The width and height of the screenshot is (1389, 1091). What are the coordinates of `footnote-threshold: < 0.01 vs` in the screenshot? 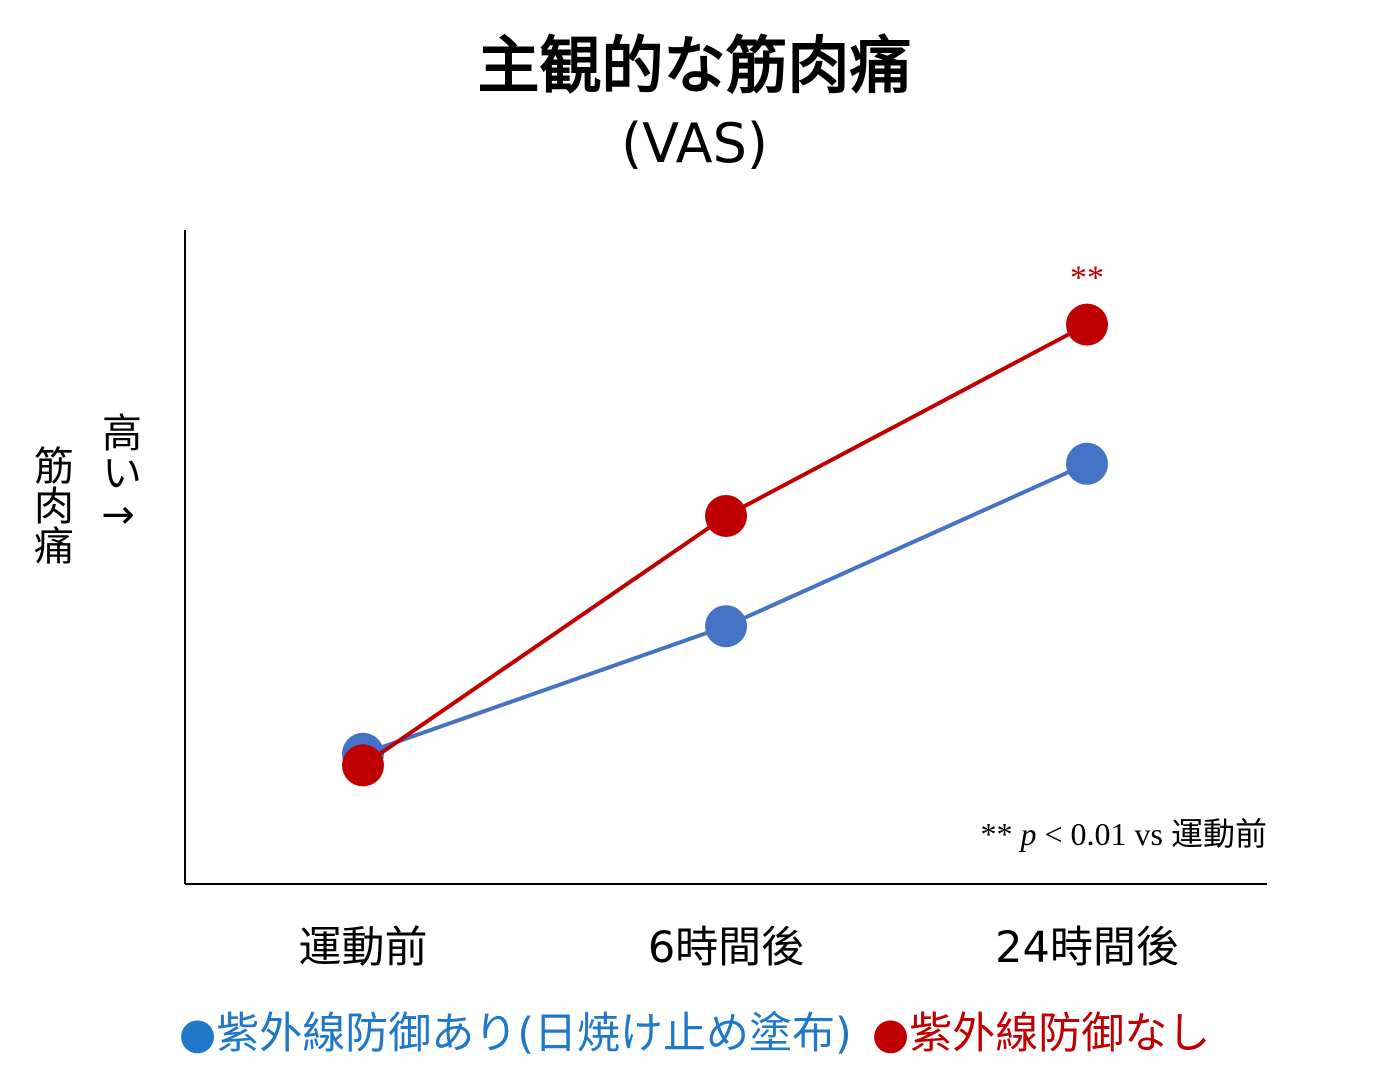 It's located at (1103, 834).